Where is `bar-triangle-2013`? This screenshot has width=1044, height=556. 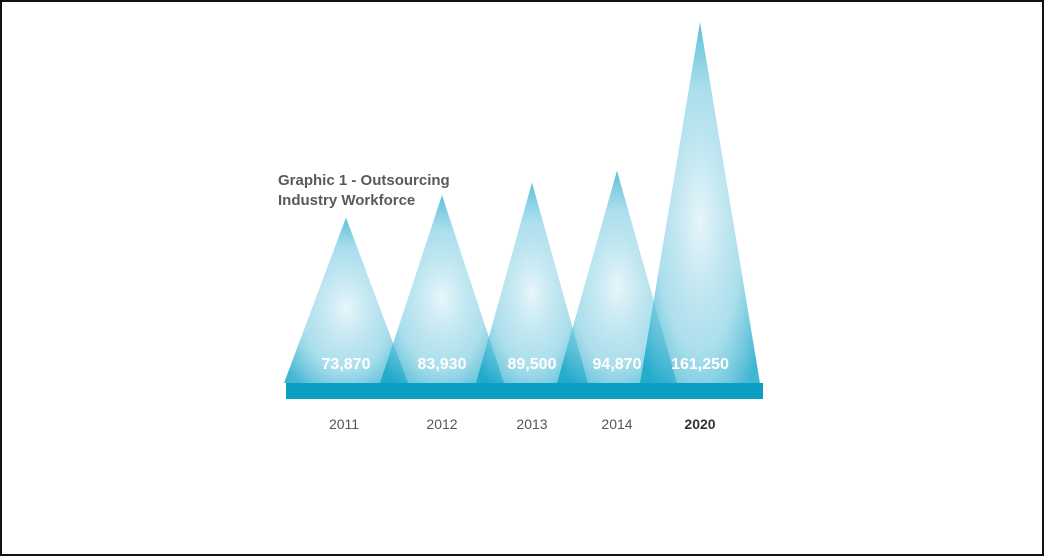
bar-triangle-2013 is located at coordinates (532, 282).